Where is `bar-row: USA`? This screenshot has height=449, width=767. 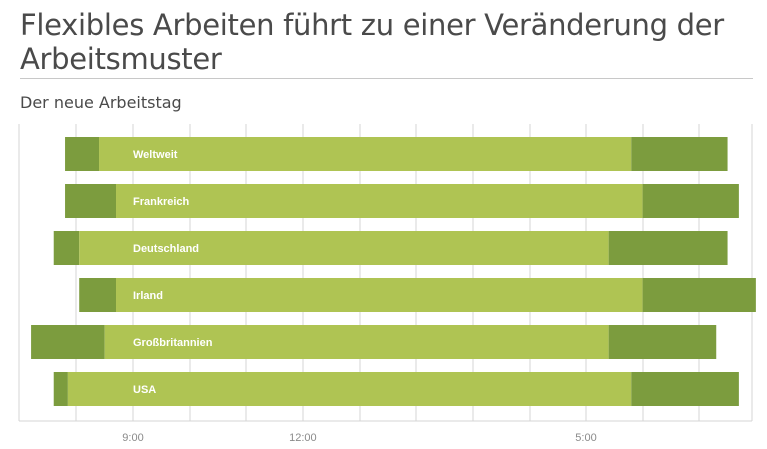
bar-row: USA is located at coordinates (396, 389).